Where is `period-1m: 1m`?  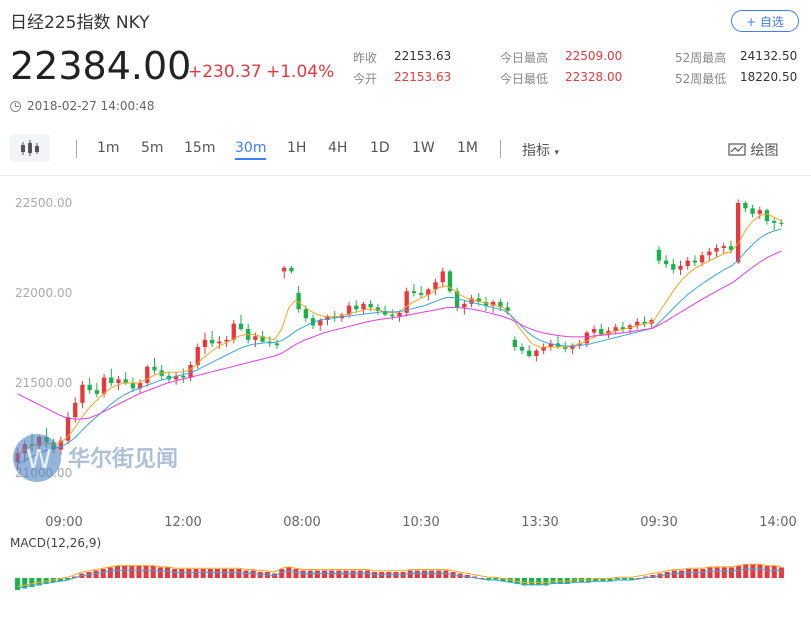
period-1m: 1m is located at coordinates (108, 148).